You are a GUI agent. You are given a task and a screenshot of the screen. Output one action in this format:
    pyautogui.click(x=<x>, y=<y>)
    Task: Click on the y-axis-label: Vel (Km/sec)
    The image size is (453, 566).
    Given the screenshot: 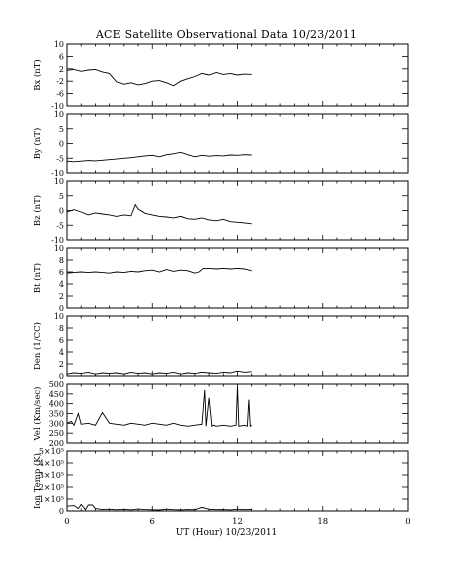 What is the action you would take?
    pyautogui.click(x=37, y=414)
    